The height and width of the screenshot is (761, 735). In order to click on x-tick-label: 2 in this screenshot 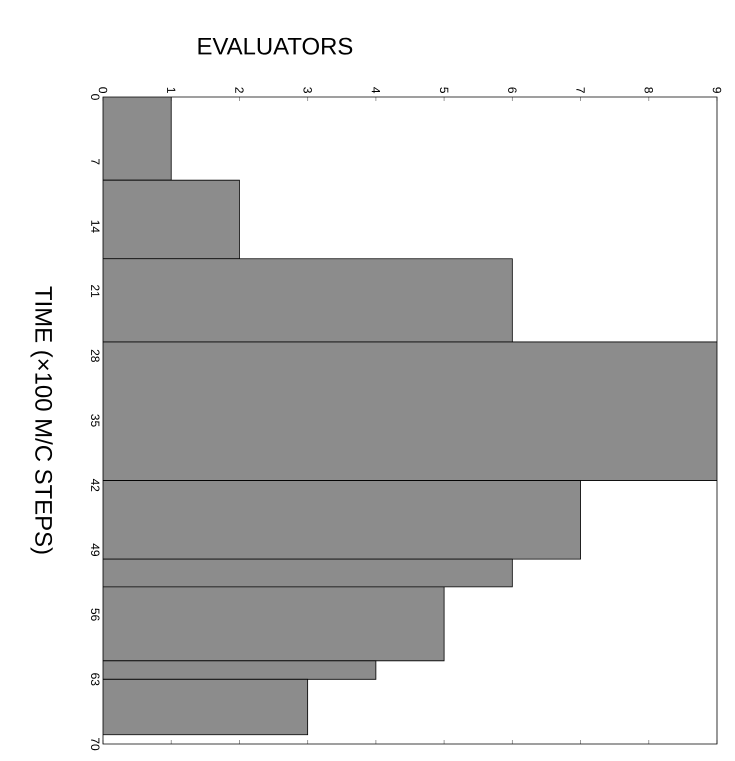, I will do `click(239, 90)`.